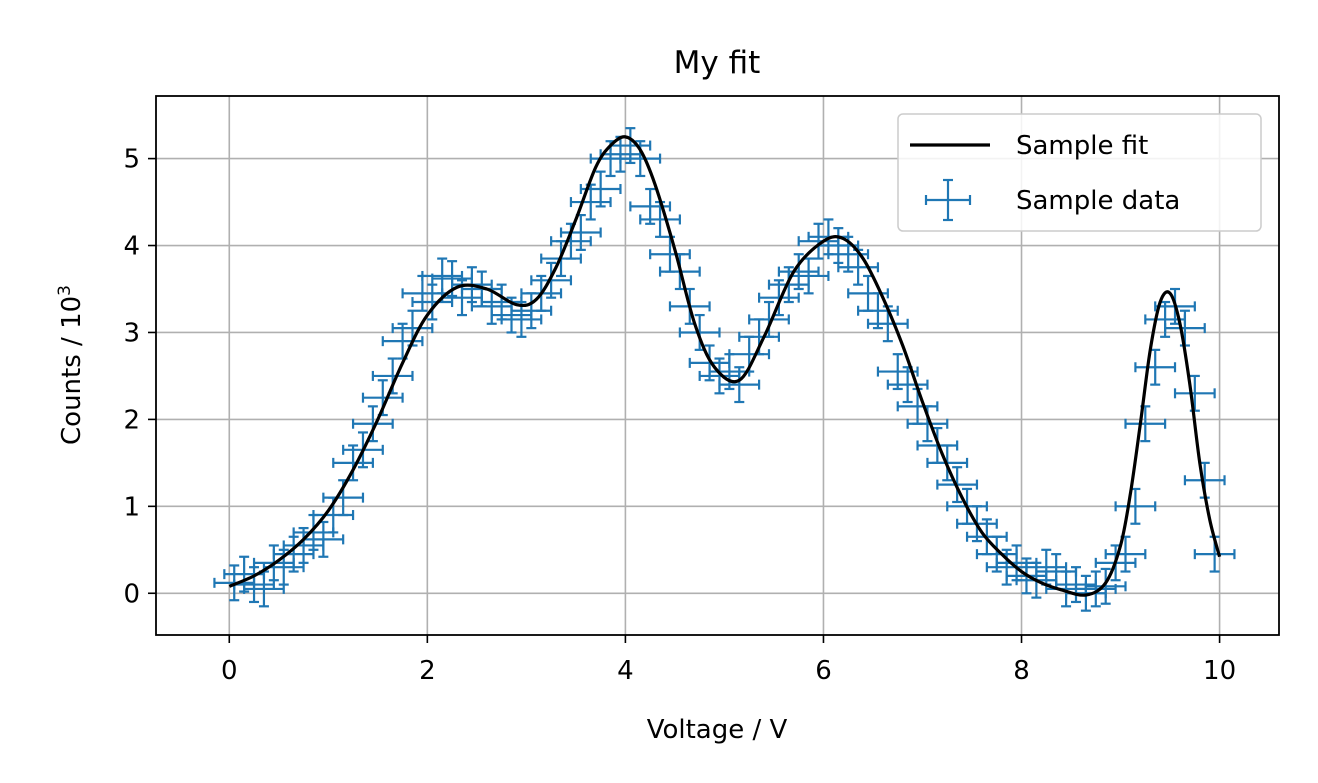 This screenshot has width=1318, height=783. What do you see at coordinates (717, 730) in the screenshot?
I see `x-axis-label: Voltage / V` at bounding box center [717, 730].